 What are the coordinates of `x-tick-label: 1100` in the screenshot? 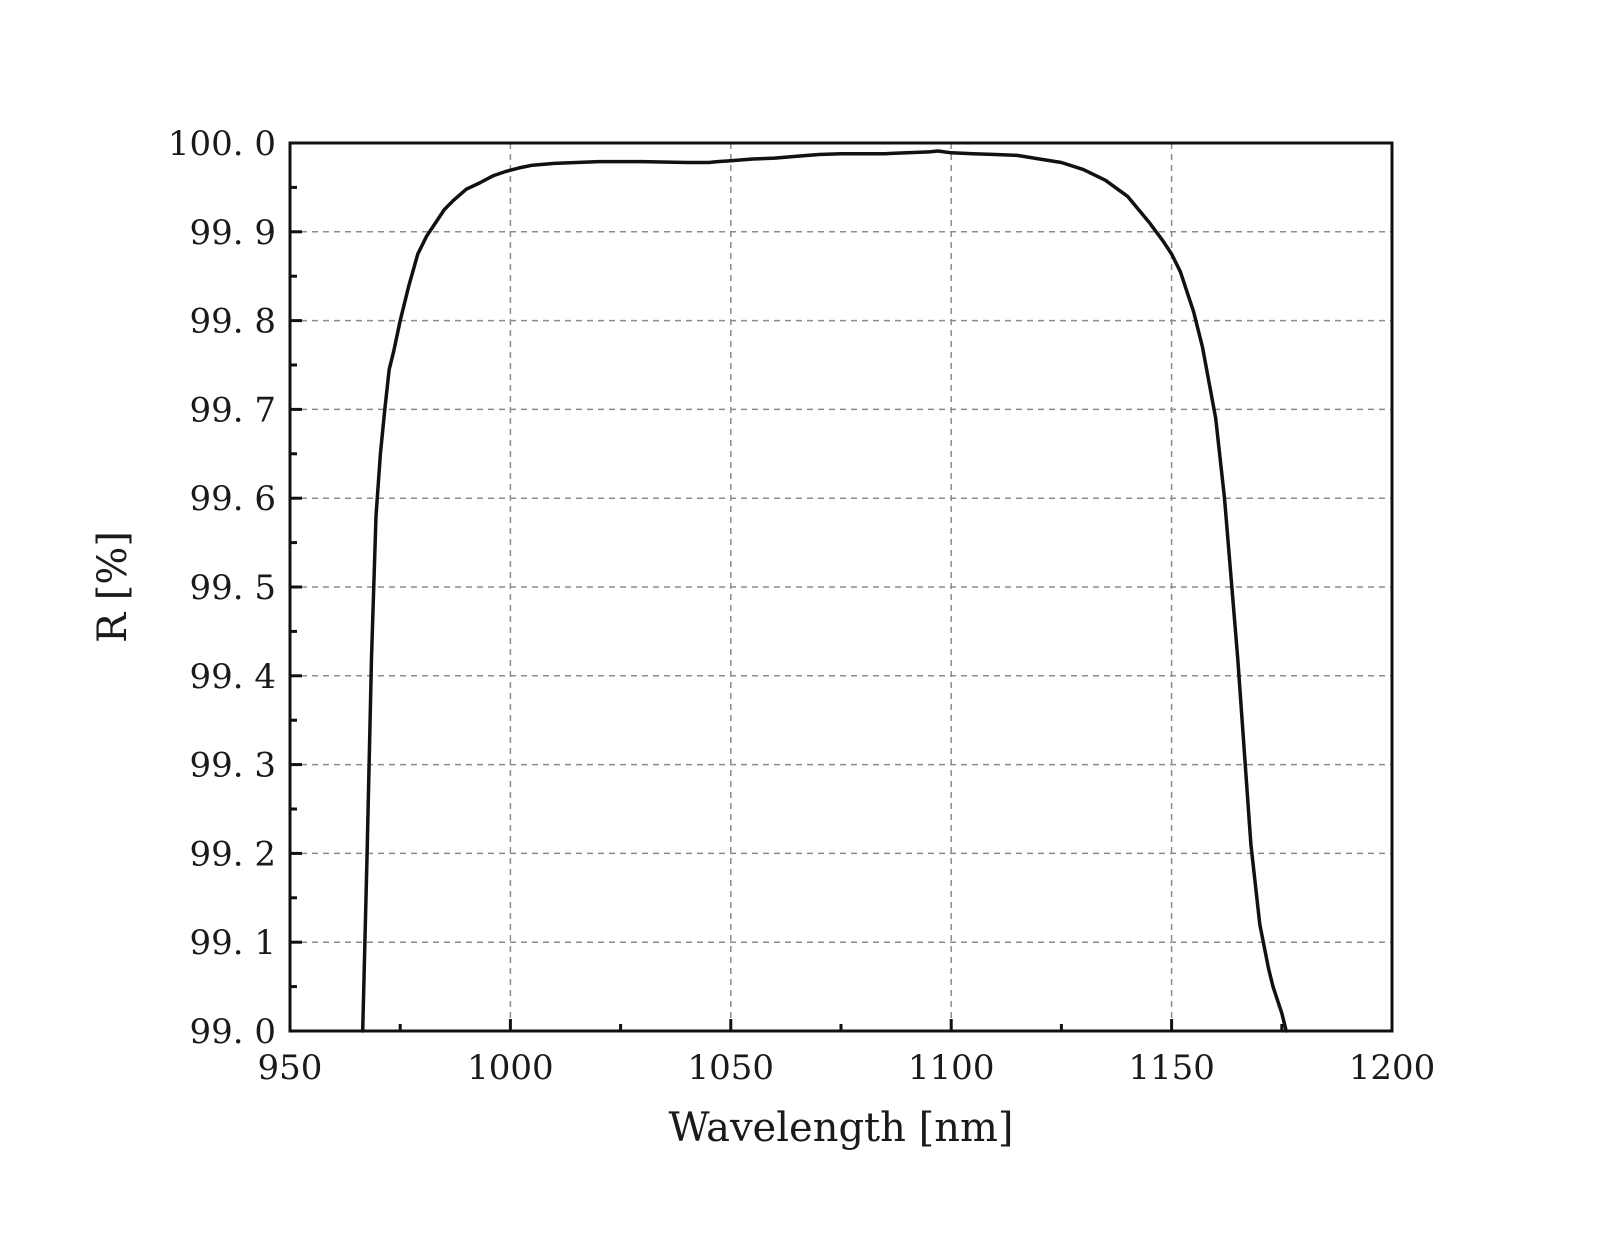 It's located at (951, 1068).